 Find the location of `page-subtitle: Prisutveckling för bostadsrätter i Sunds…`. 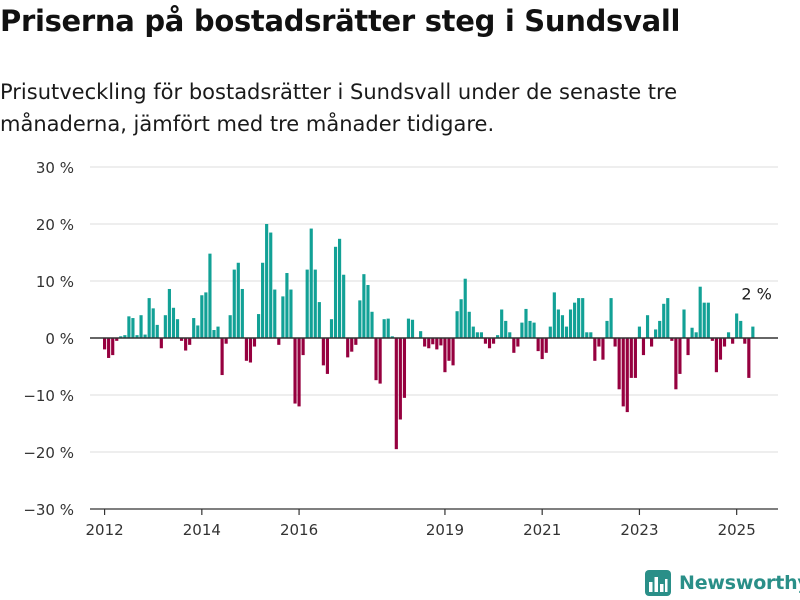

page-subtitle: Prisutveckling för bostadsrätter i Sunds… is located at coordinates (339, 108).